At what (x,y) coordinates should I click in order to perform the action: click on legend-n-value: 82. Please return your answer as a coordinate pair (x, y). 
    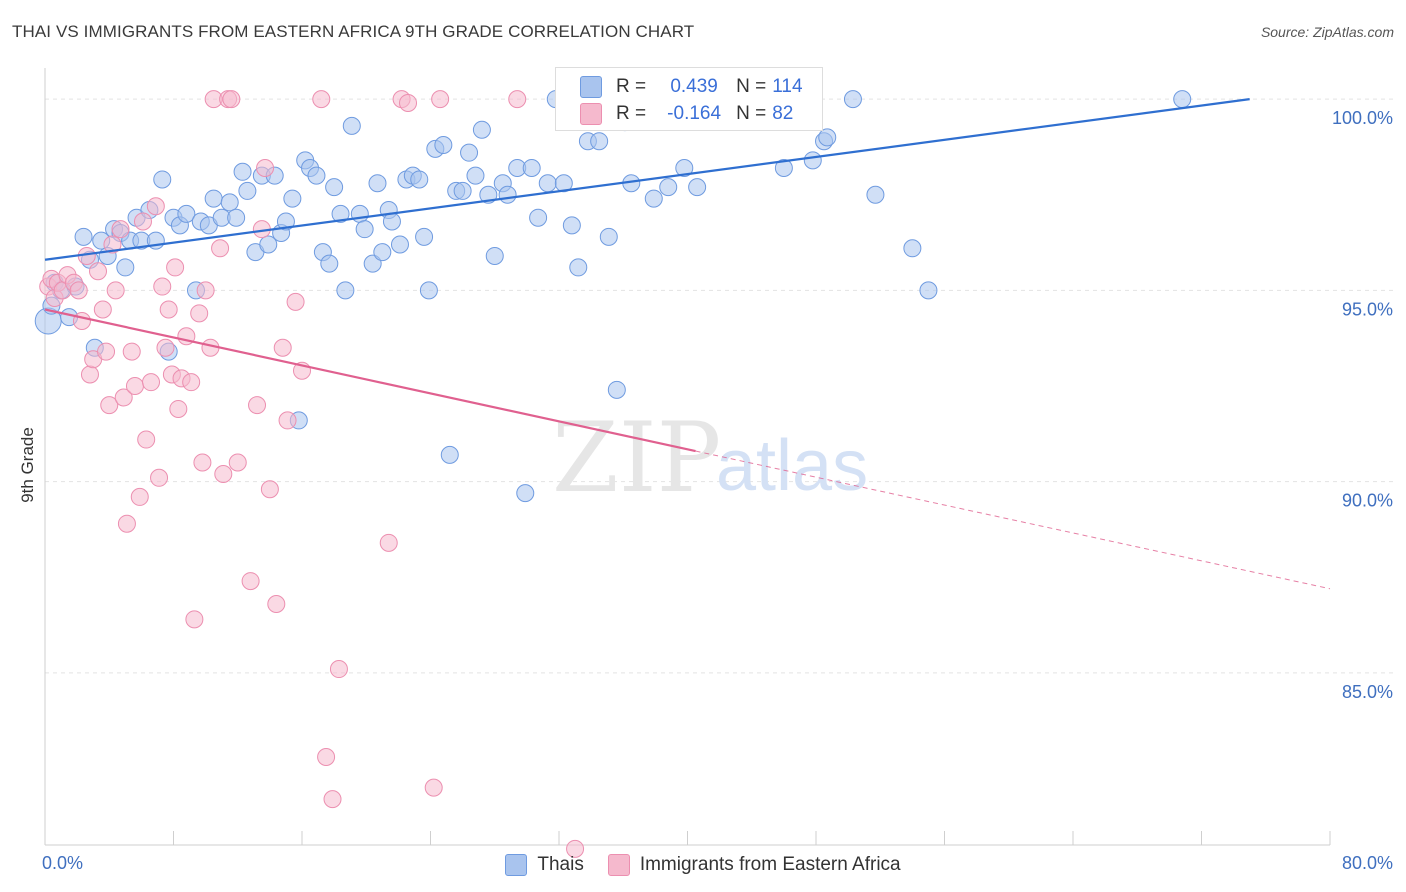
    Looking at the image, I should click on (783, 113).